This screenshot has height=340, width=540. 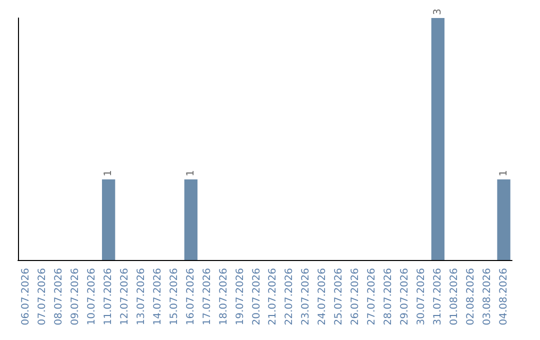 I want to click on x-tick-label: 04.08.2026, so click(x=504, y=297).